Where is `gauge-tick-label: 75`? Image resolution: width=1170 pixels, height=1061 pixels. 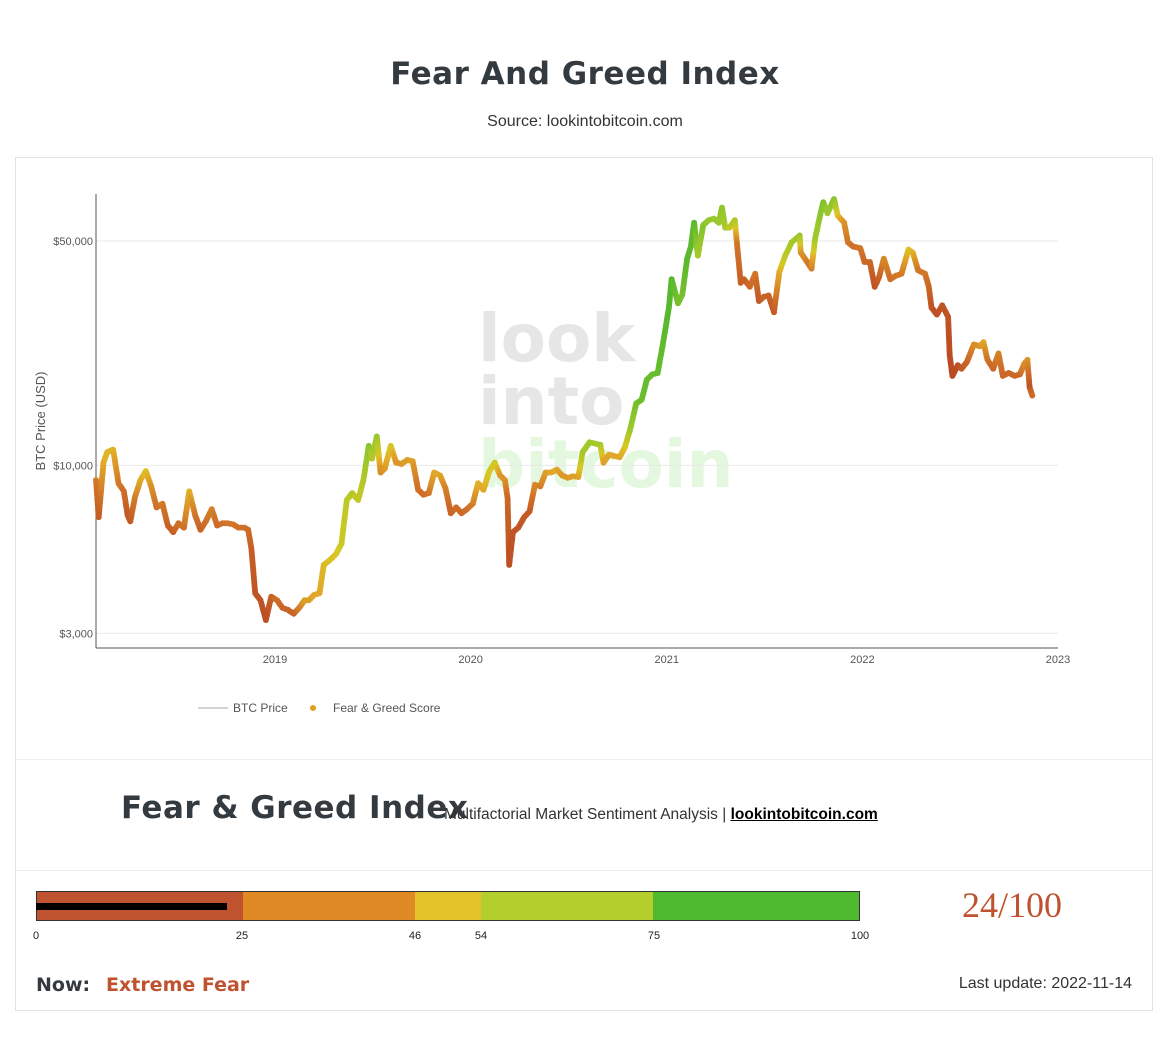 gauge-tick-label: 75 is located at coordinates (654, 936).